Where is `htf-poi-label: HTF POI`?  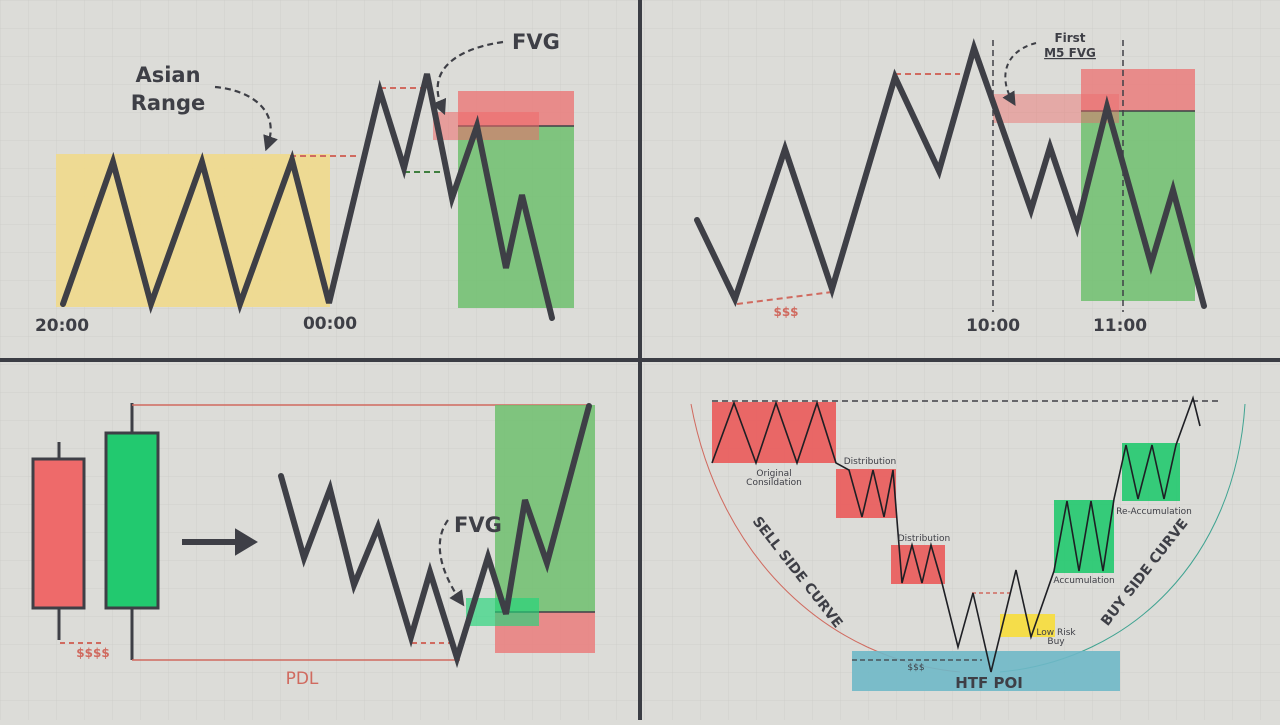
htf-poi-label: HTF POI is located at coordinates (989, 683).